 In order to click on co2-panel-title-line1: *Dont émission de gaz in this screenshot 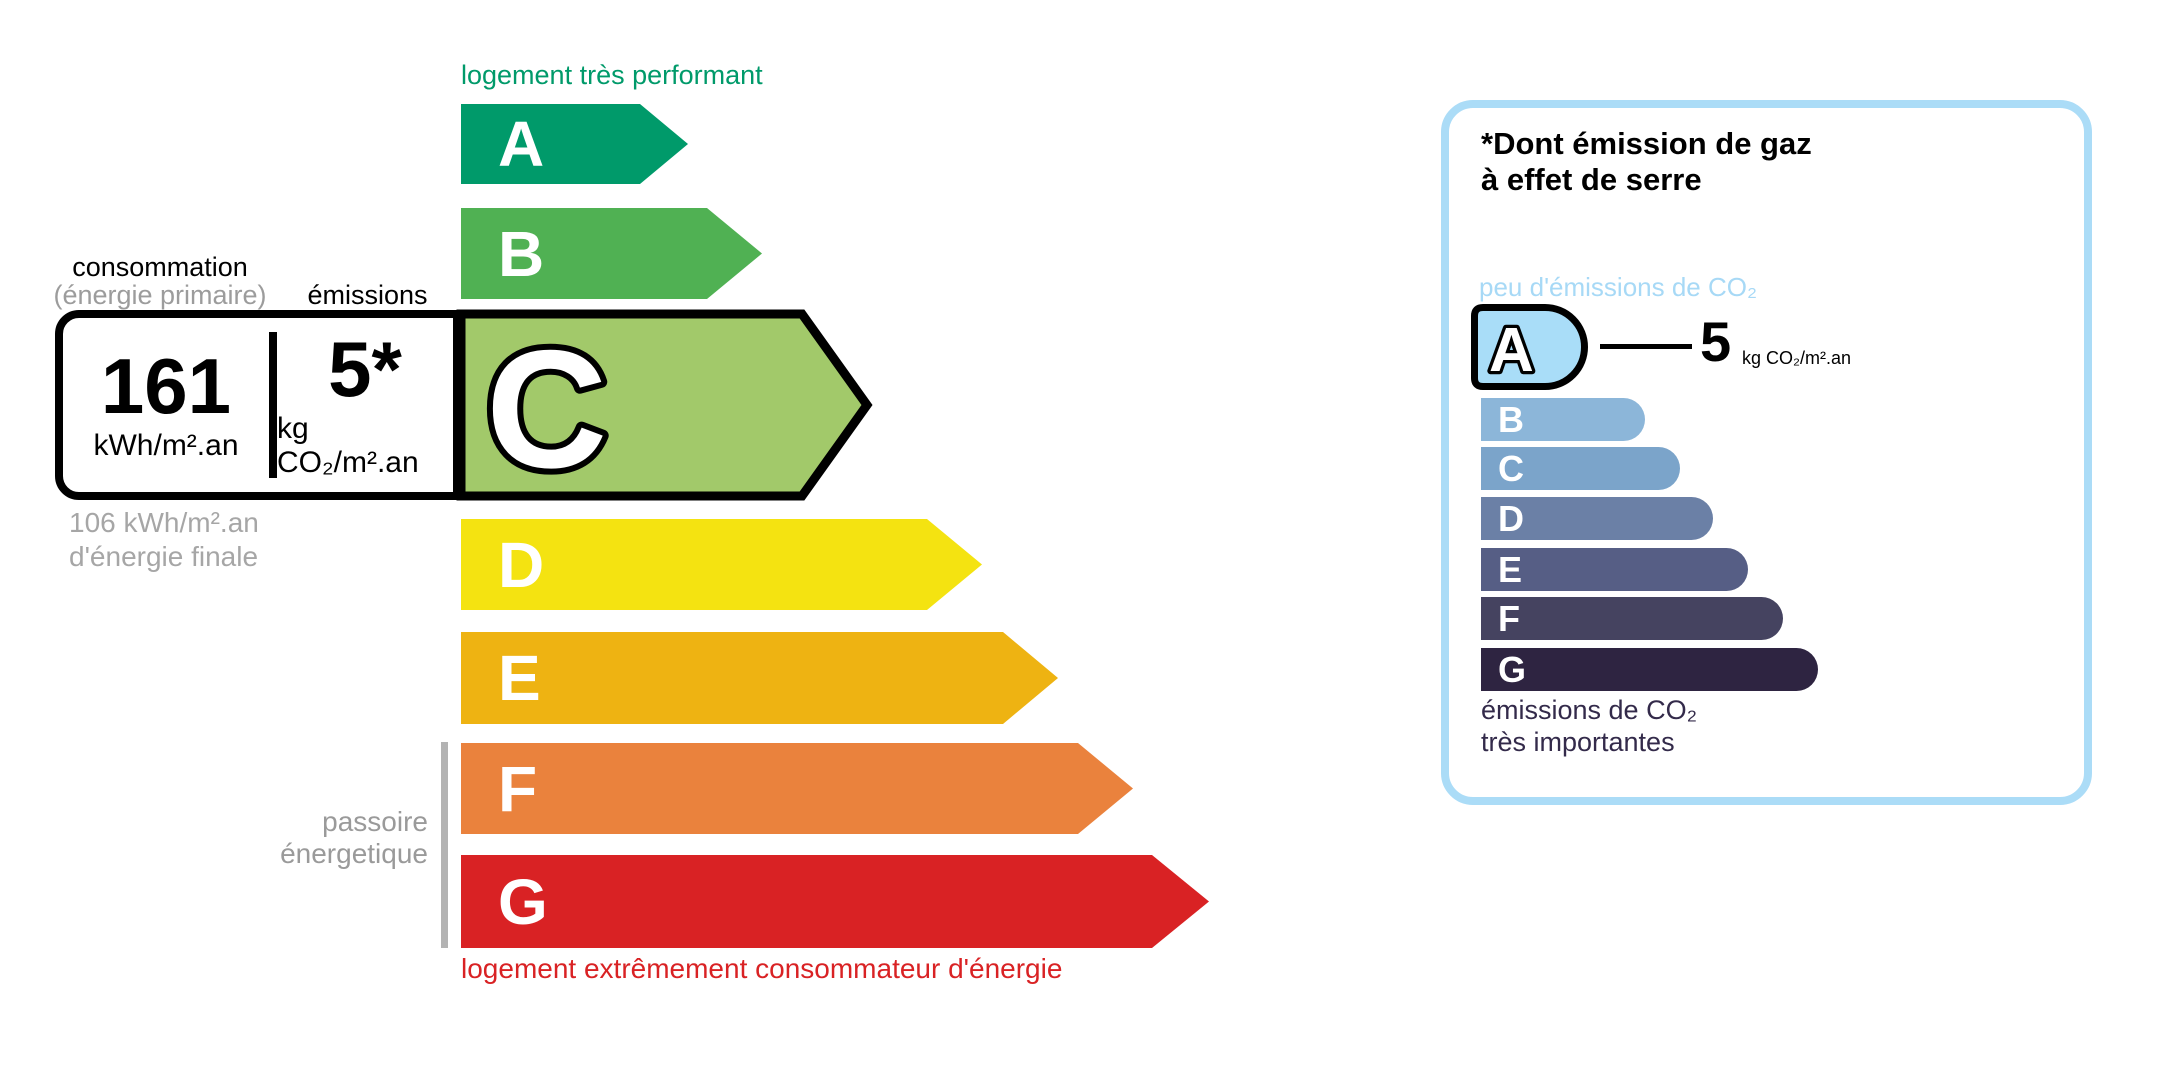, I will do `click(1646, 143)`.